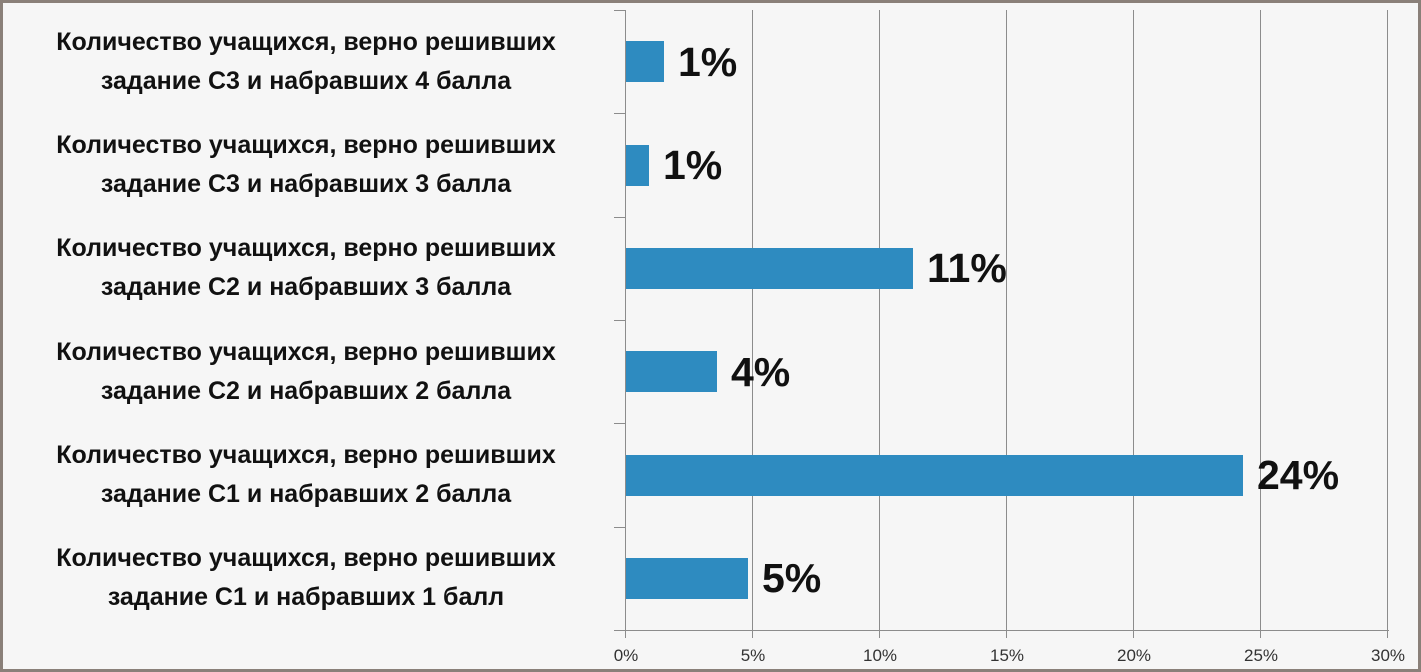 Image resolution: width=1421 pixels, height=672 pixels. What do you see at coordinates (1388, 655) in the screenshot?
I see `x-tick-label: 30%` at bounding box center [1388, 655].